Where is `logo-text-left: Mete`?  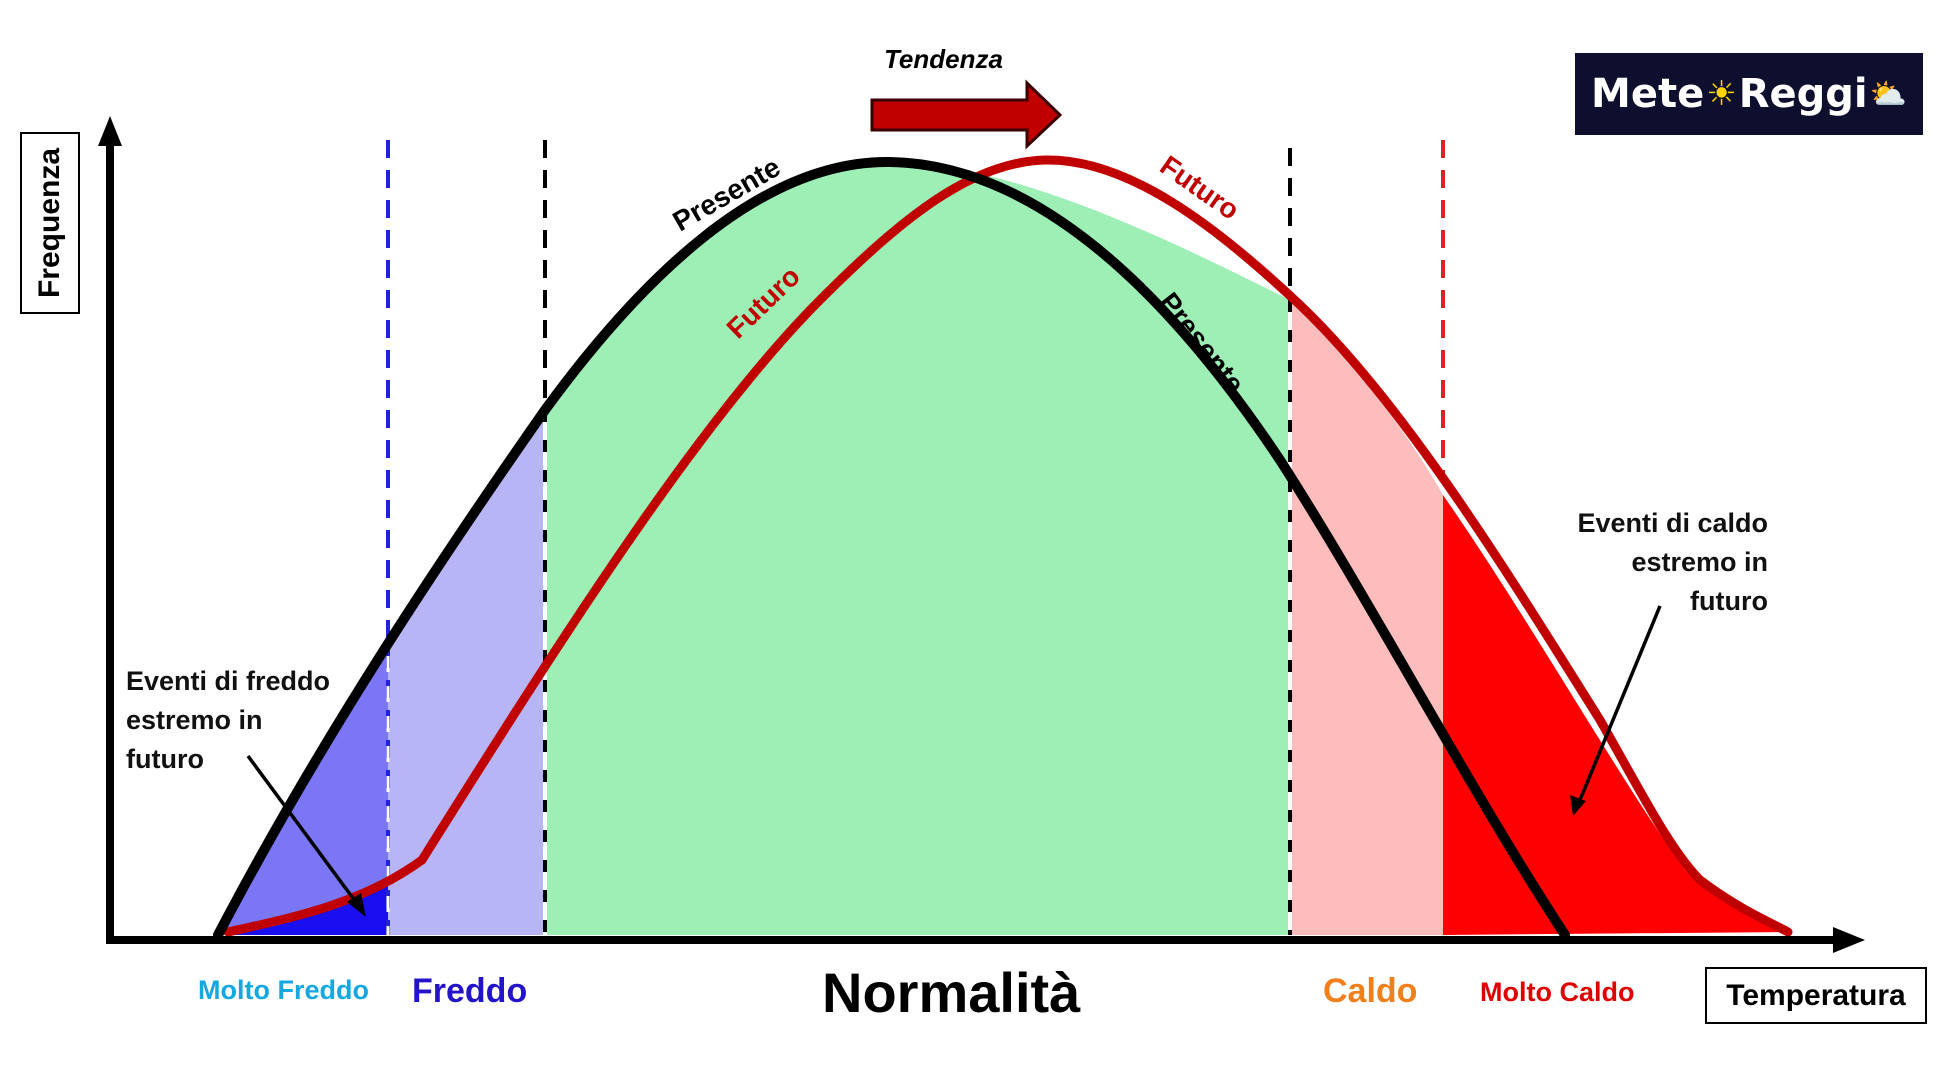 logo-text-left: Mete is located at coordinates (1648, 94).